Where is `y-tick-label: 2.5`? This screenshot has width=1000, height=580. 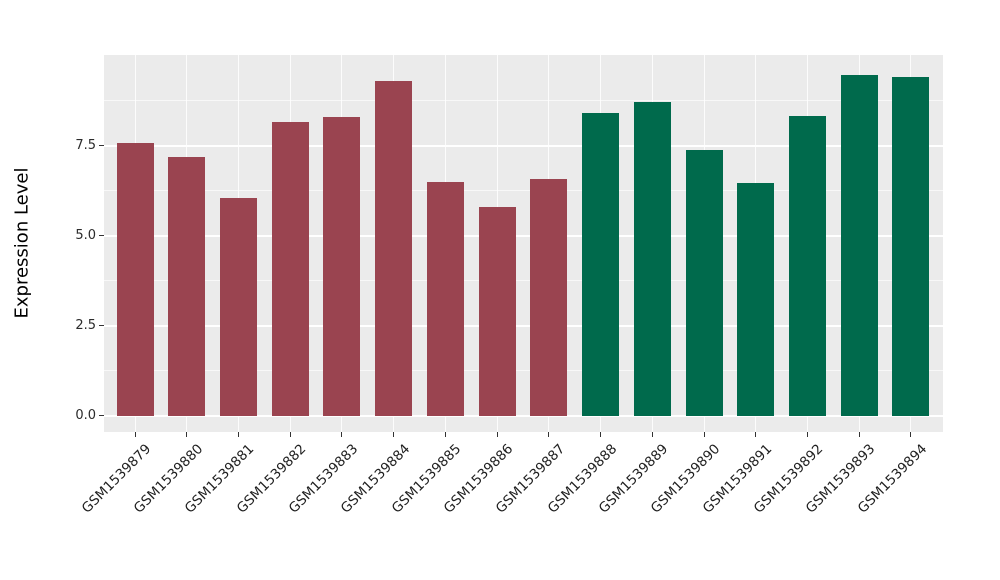
y-tick-label: 2.5 is located at coordinates (85, 325).